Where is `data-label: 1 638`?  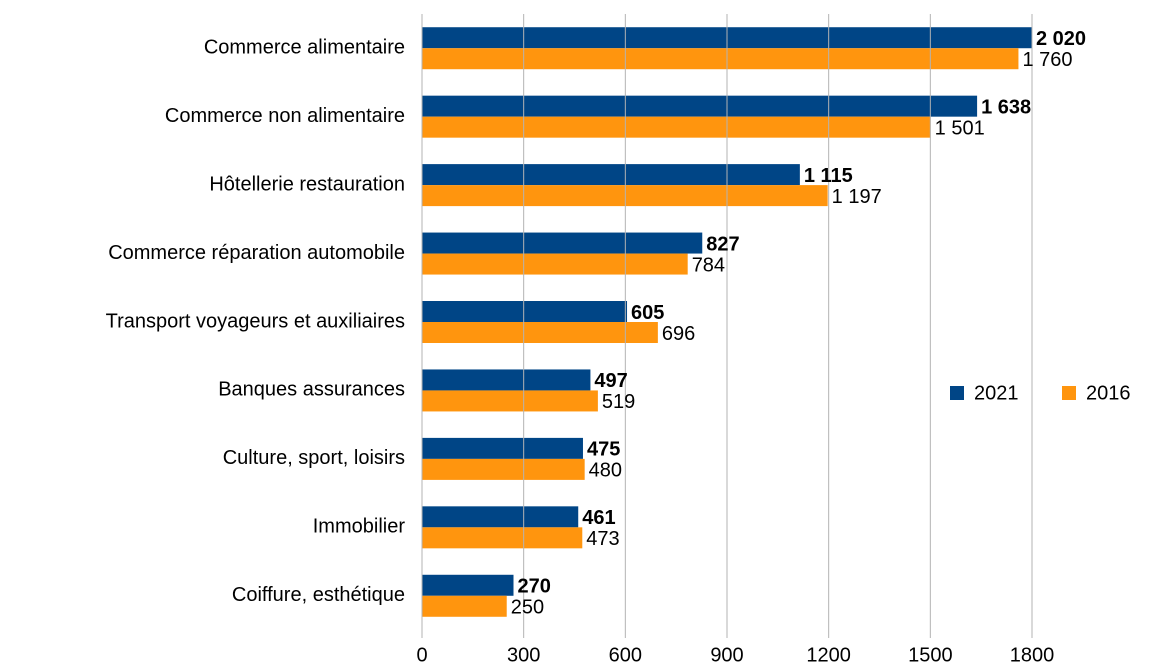
data-label: 1 638 is located at coordinates (1006, 107).